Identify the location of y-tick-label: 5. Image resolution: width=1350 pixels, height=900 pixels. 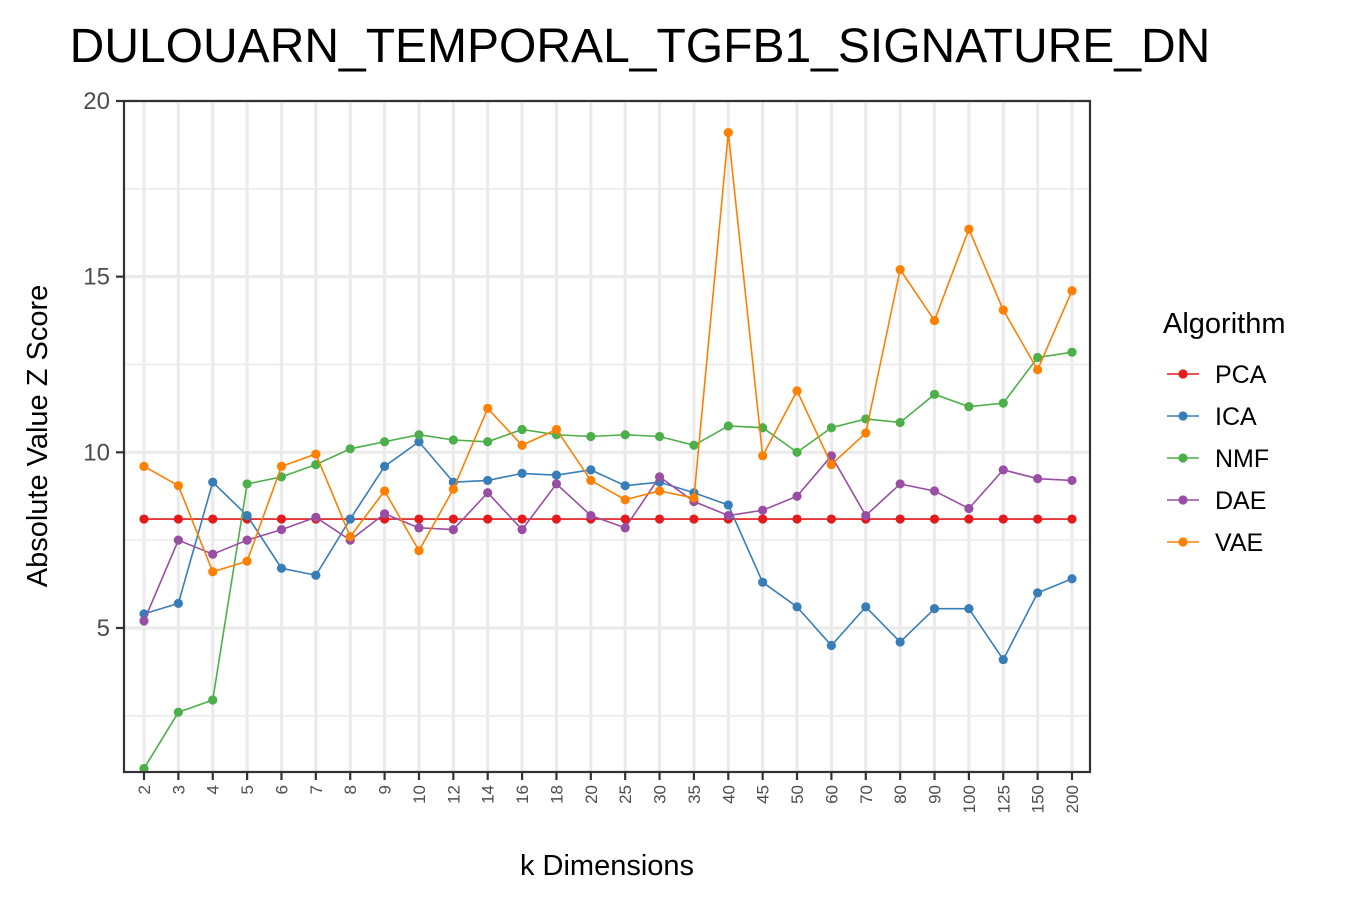
(103, 628).